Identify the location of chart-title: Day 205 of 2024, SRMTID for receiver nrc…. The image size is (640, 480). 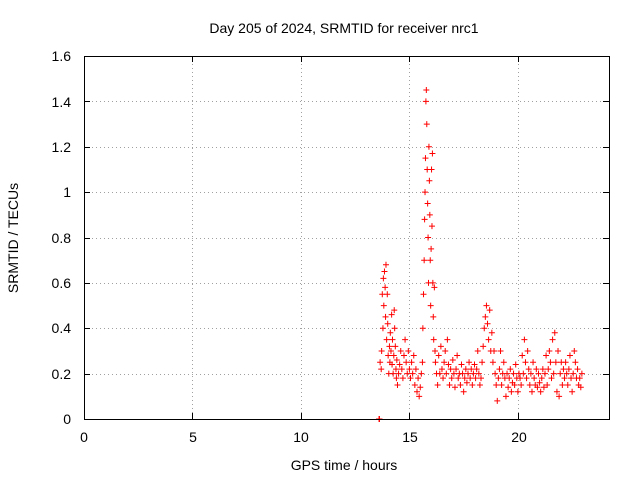
(343, 28).